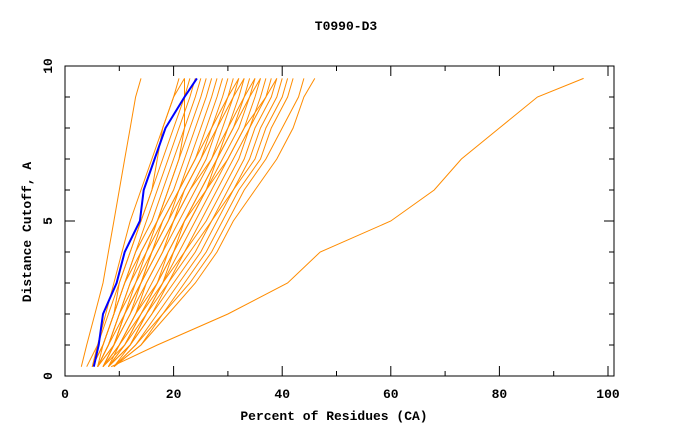 The image size is (680, 445). What do you see at coordinates (391, 394) in the screenshot?
I see `x-tick-label: 60` at bounding box center [391, 394].